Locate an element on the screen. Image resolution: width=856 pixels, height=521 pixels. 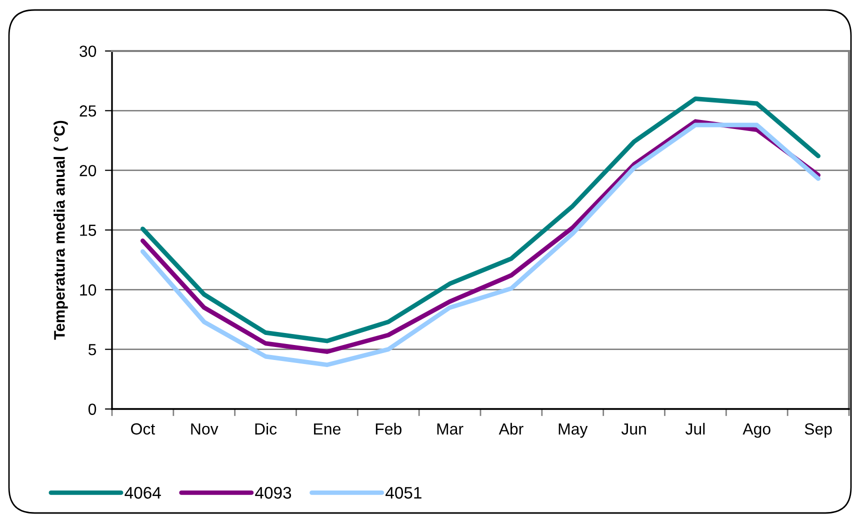
x-tick-label: Feb is located at coordinates (389, 428).